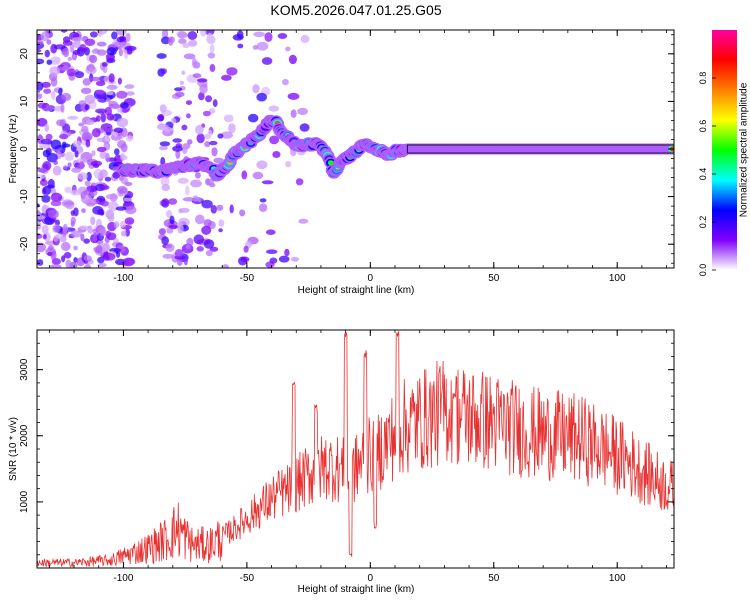  I want to click on x-tick-label: 100, so click(617, 278).